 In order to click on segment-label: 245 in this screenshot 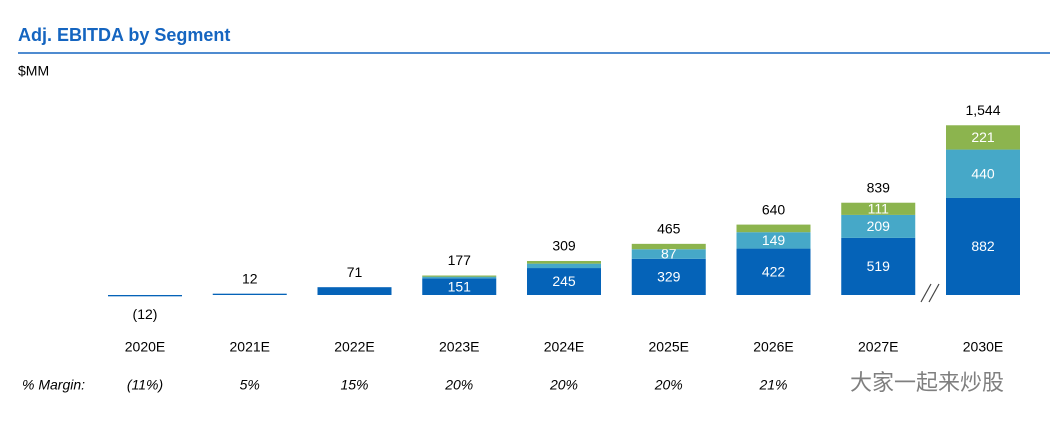, I will do `click(564, 281)`.